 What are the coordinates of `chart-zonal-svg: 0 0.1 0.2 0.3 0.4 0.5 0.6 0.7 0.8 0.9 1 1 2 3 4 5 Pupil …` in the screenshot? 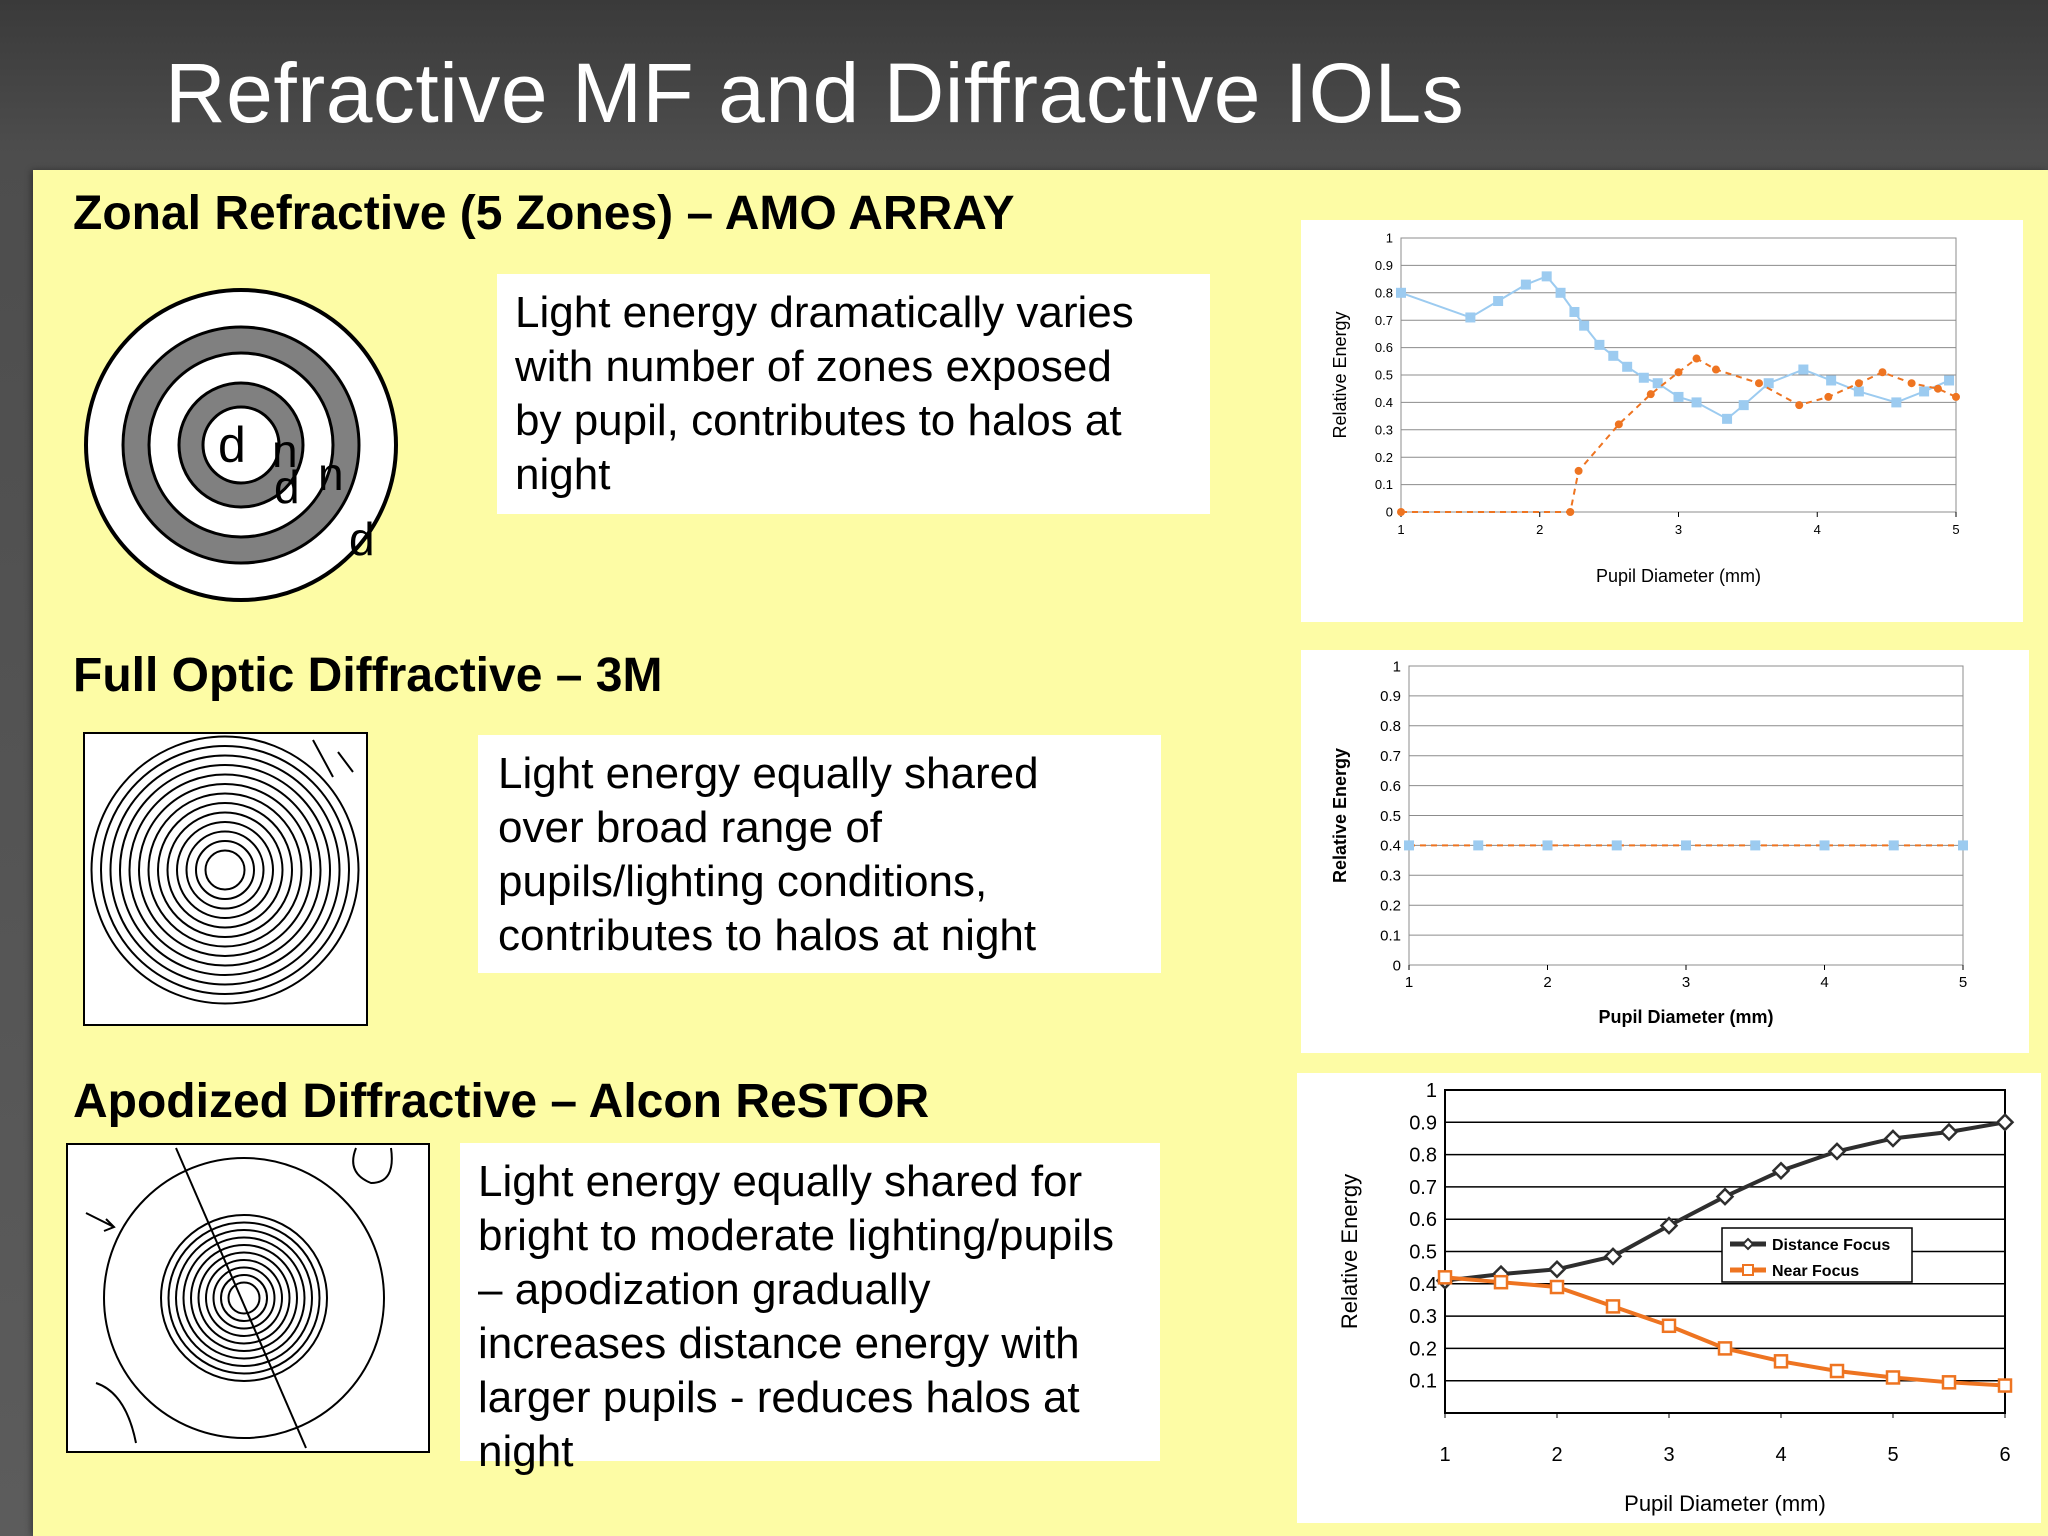 It's located at (1645, 408).